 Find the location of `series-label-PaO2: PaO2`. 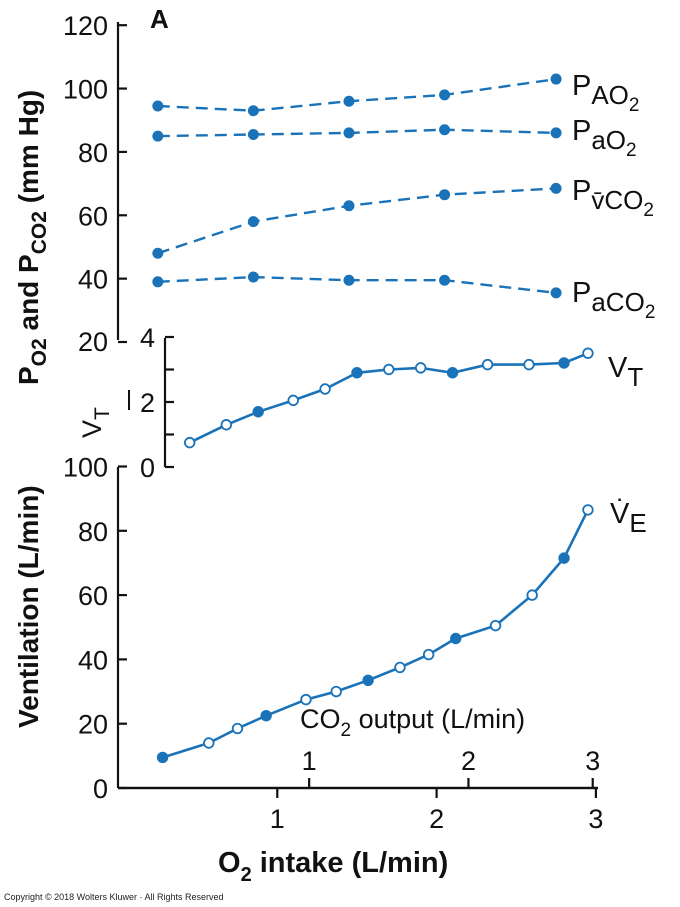

series-label-PaO2: PaO2 is located at coordinates (604, 138).